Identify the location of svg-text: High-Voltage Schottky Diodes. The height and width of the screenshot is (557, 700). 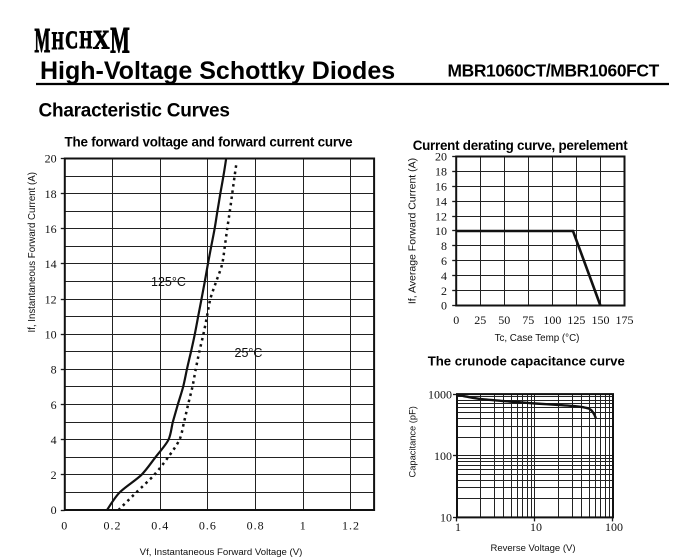
(217, 71).